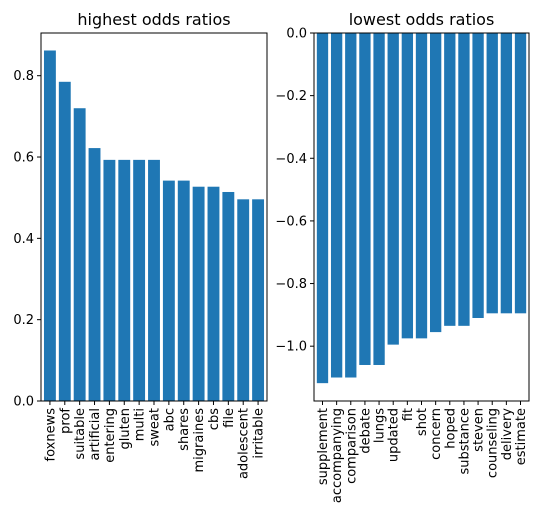 Image resolution: width=547 pixels, height=523 pixels. Describe the element at coordinates (23, 76) in the screenshot. I see `y-tick-label: 0.8` at that location.